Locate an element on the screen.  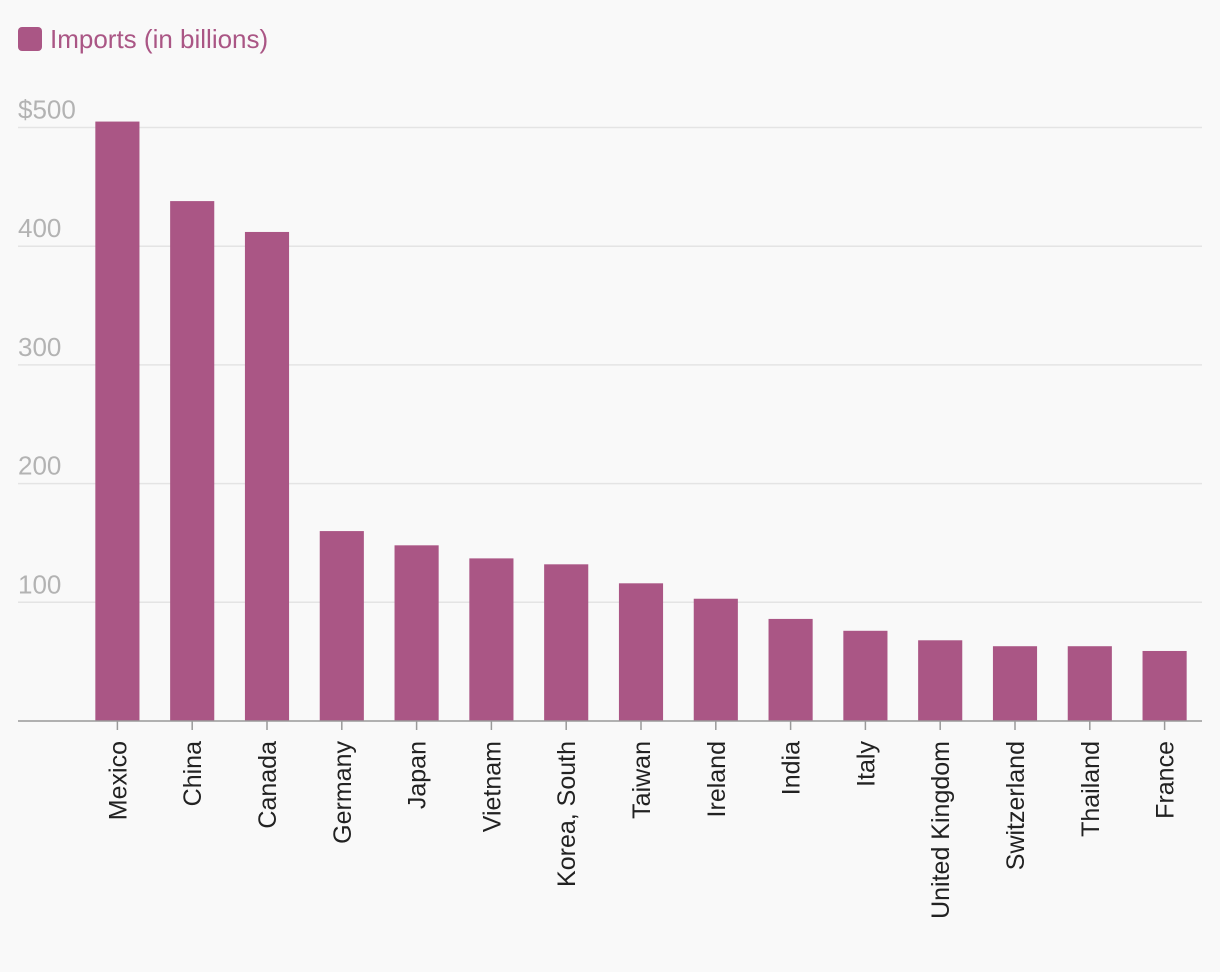
y-tick-label: 400 is located at coordinates (39, 228).